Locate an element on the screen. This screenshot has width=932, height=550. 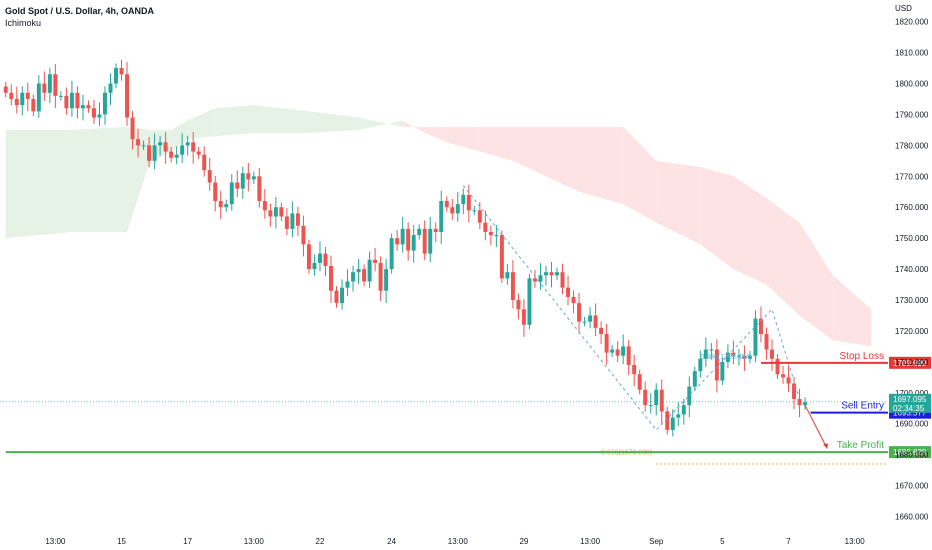
current-price-text: 1697.095 is located at coordinates (910, 399).